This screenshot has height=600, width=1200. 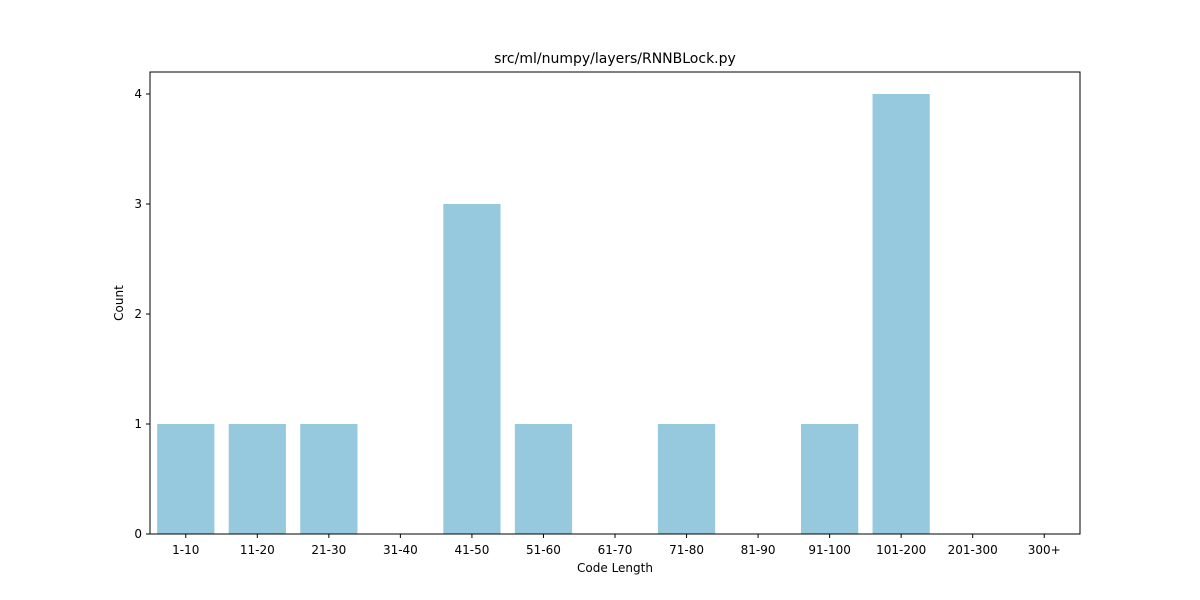 I want to click on y-tick-label: 1, so click(x=138, y=424).